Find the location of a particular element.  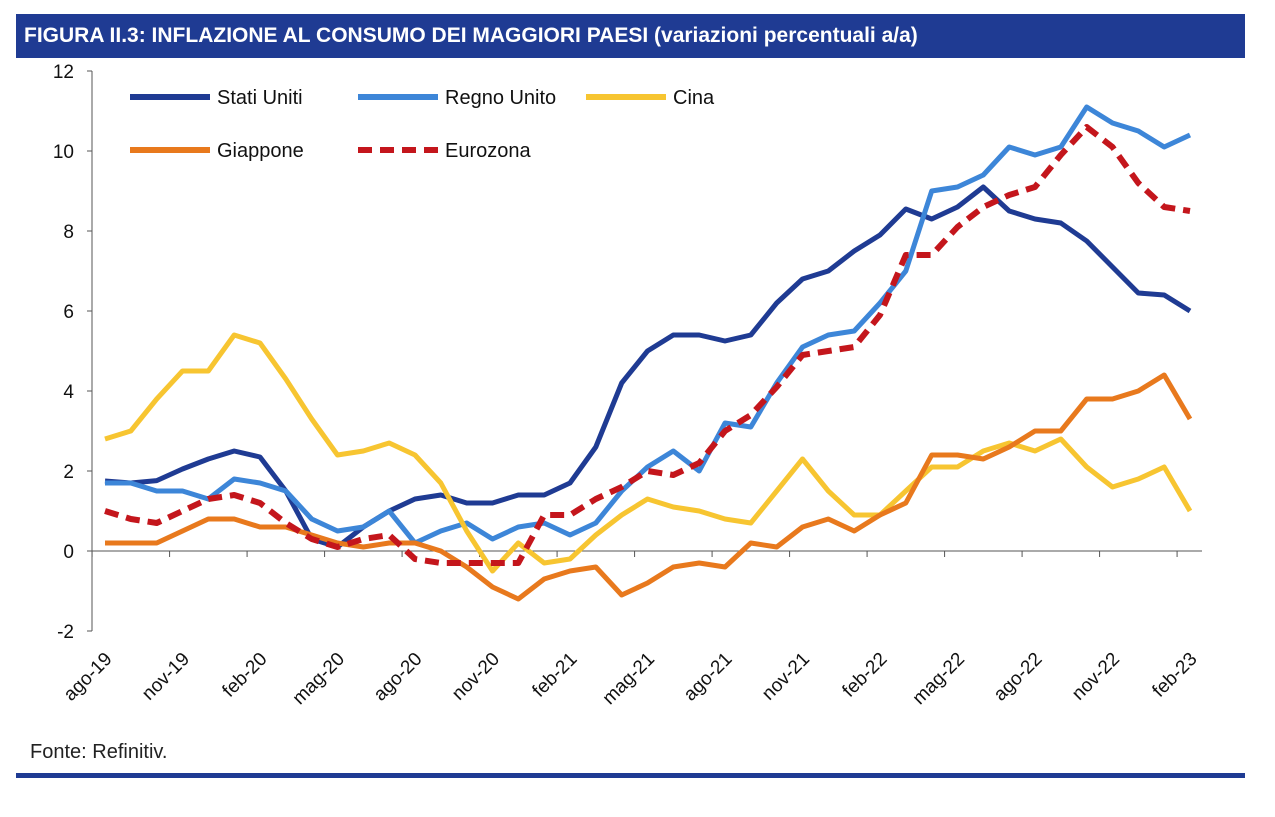

legend-label-stati-uniti: Stati Uniti is located at coordinates (260, 98).